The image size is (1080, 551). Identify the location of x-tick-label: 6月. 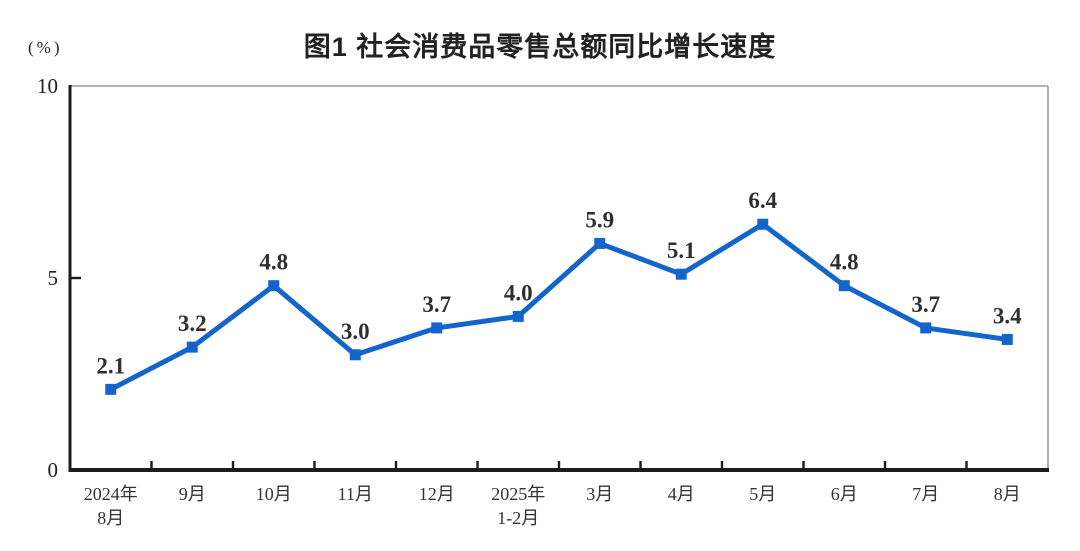
(844, 494).